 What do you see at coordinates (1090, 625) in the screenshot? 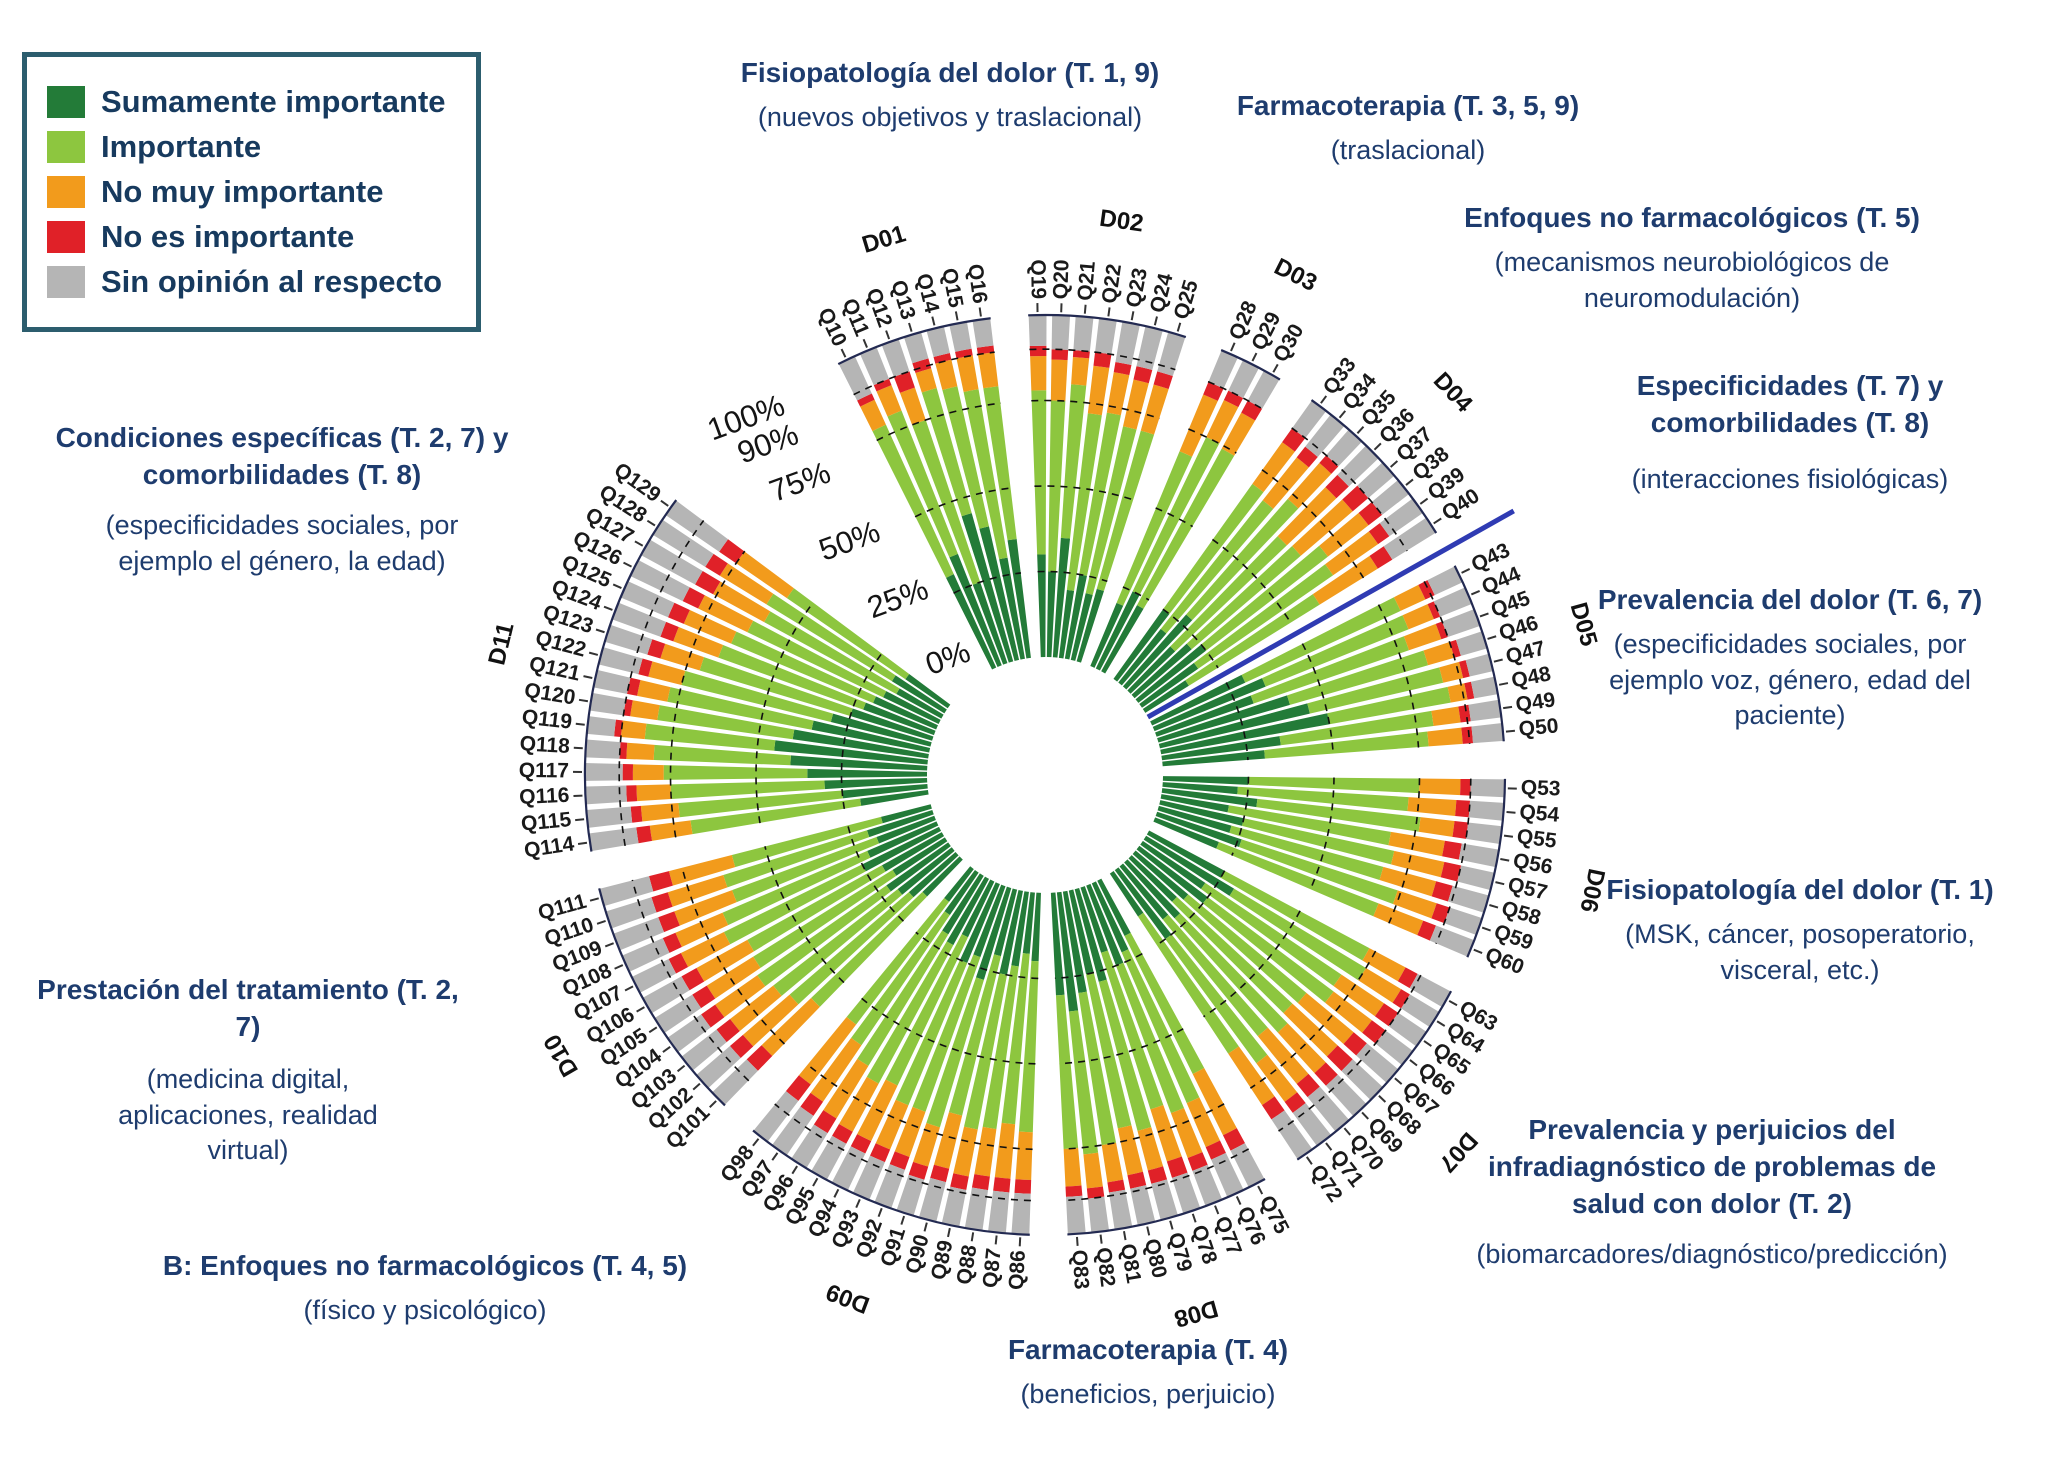
I see `bar-segment-Q25` at bounding box center [1090, 625].